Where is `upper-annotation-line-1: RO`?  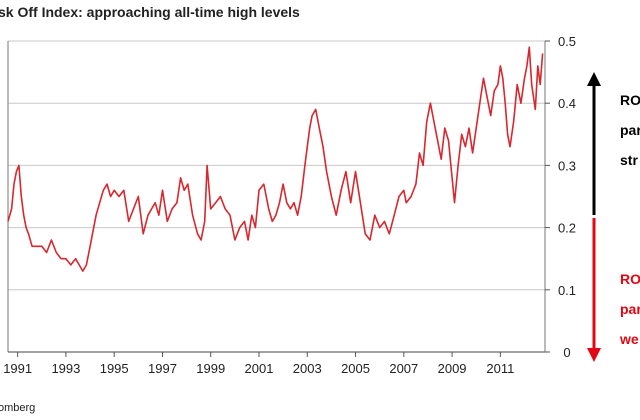 upper-annotation-line-1: RO is located at coordinates (630, 100).